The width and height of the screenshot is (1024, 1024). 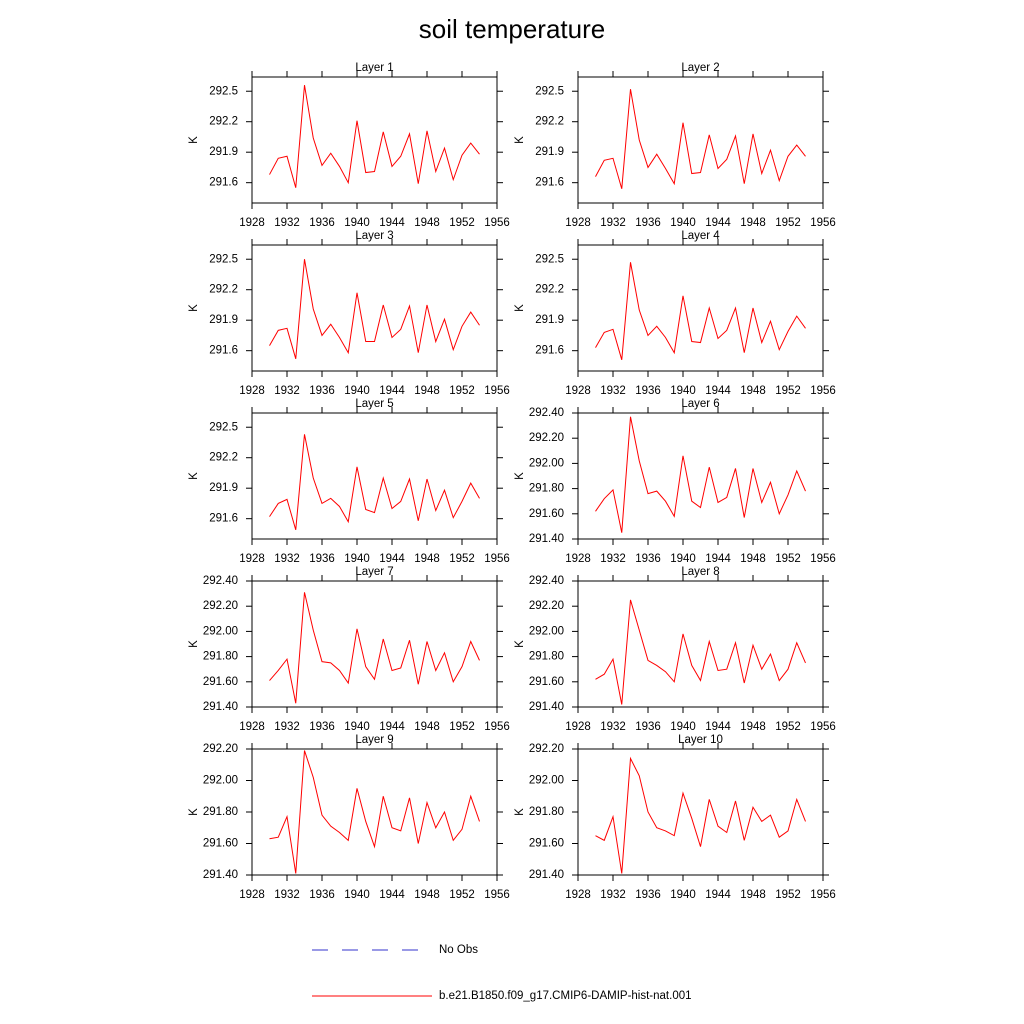 I want to click on chart-title: Layer 1, so click(x=374, y=68).